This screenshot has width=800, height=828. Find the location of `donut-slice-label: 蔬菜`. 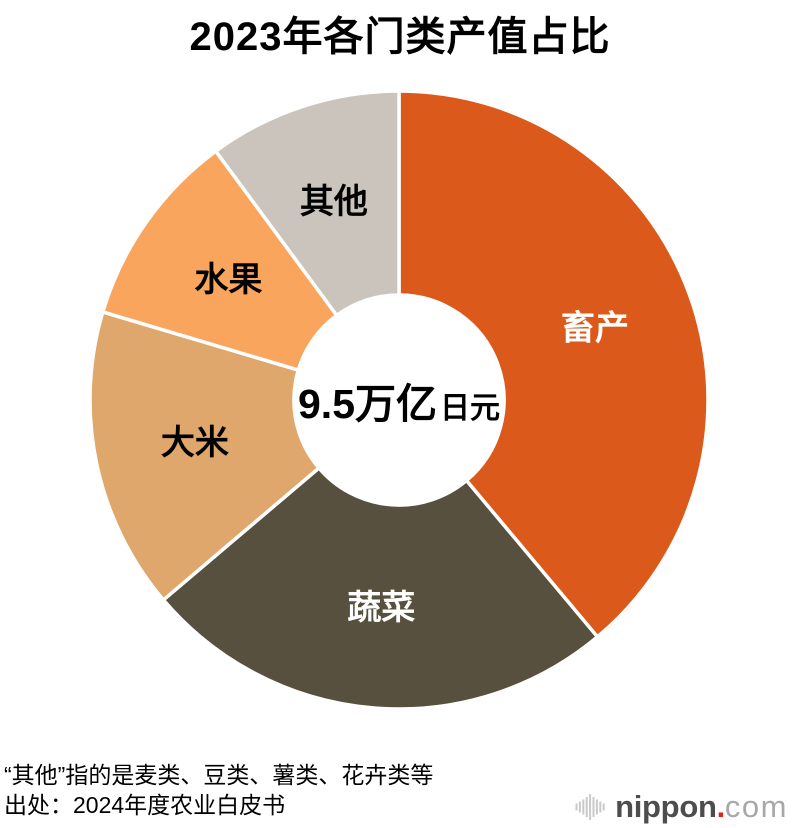

donut-slice-label: 蔬菜 is located at coordinates (381, 608).